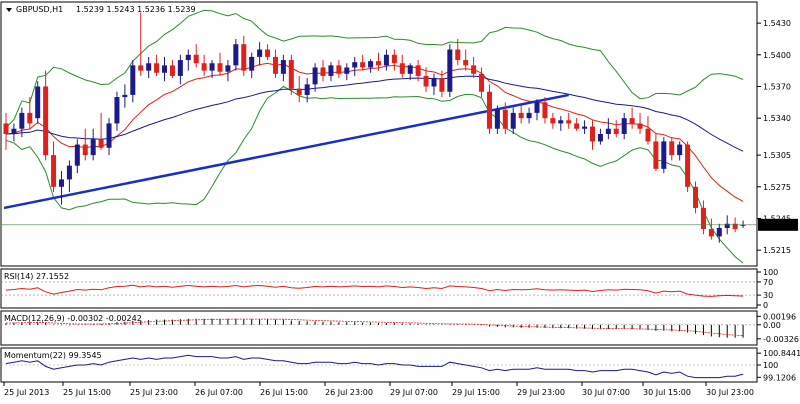 The width and height of the screenshot is (800, 404). I want to click on rsi-tick-label: 30, so click(768, 295).